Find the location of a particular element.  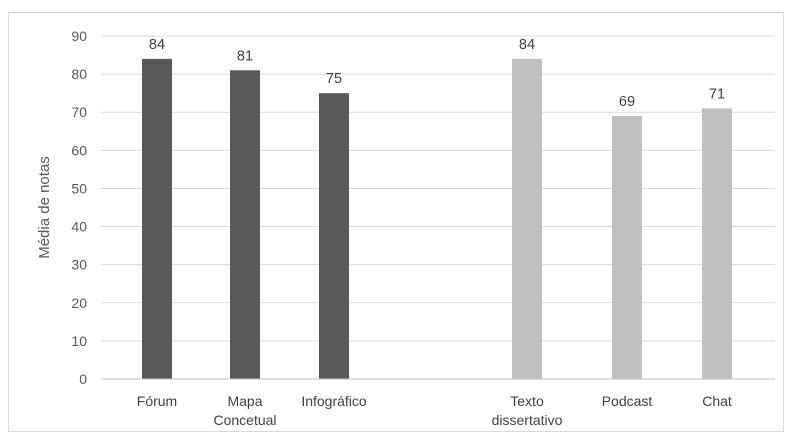

y-tick-label: 0 is located at coordinates (83, 379).